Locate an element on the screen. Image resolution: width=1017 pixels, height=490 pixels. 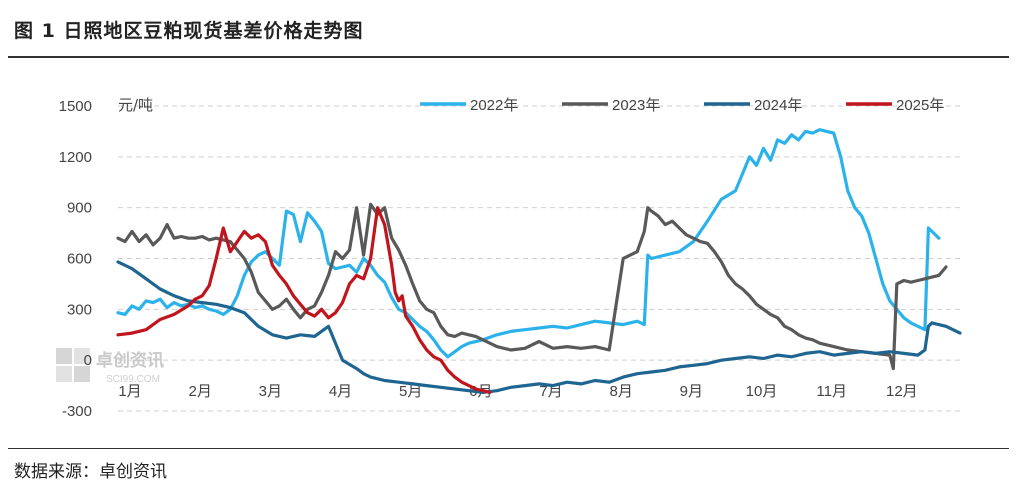
y-tick-label: 900 is located at coordinates (79, 208).